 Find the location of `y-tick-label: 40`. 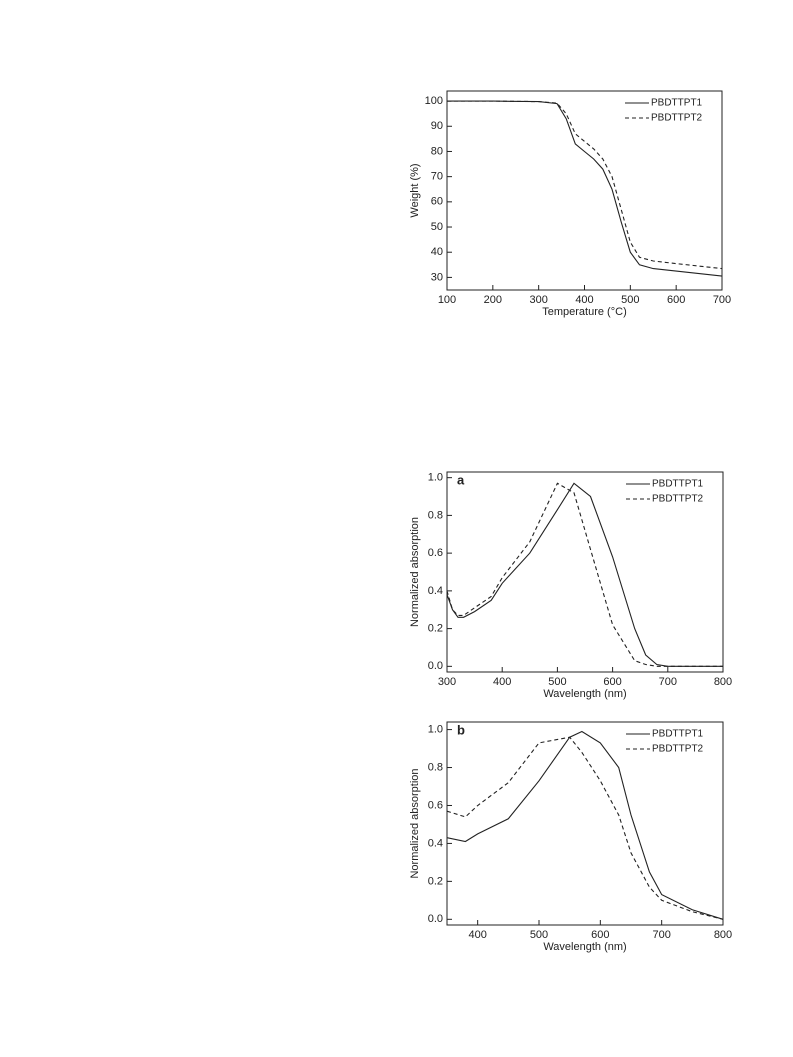

y-tick-label: 40 is located at coordinates (437, 252).